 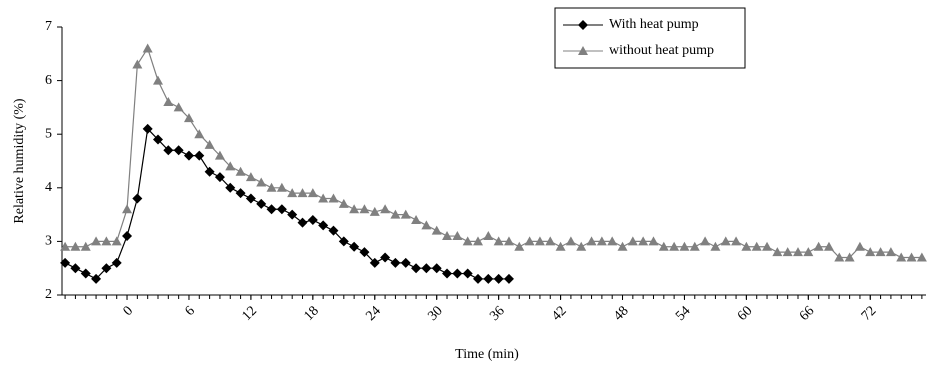 I want to click on legend-box, so click(x=650, y=38).